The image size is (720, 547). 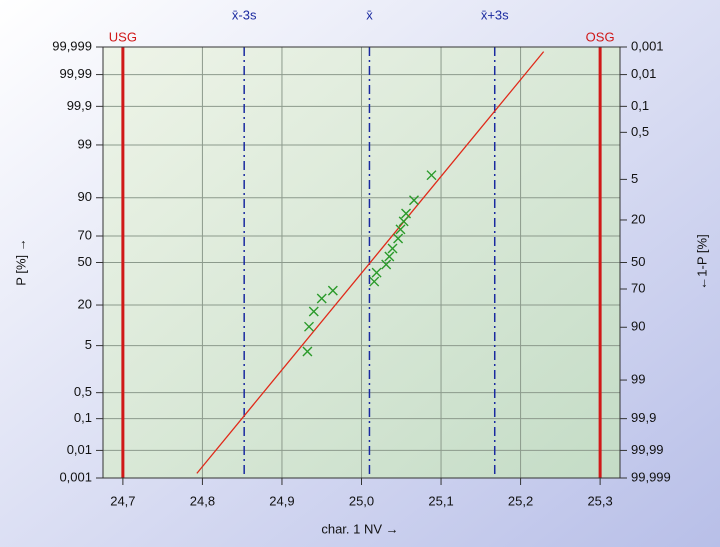 I want to click on y-tick-label: 20, so click(x=85, y=303).